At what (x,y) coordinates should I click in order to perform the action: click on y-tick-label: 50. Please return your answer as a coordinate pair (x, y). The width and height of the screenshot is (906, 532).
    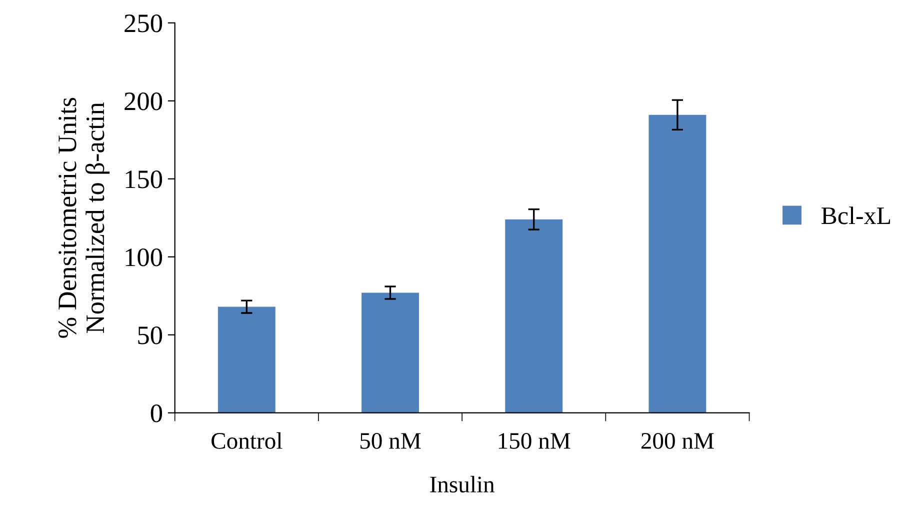
    Looking at the image, I should click on (150, 335).